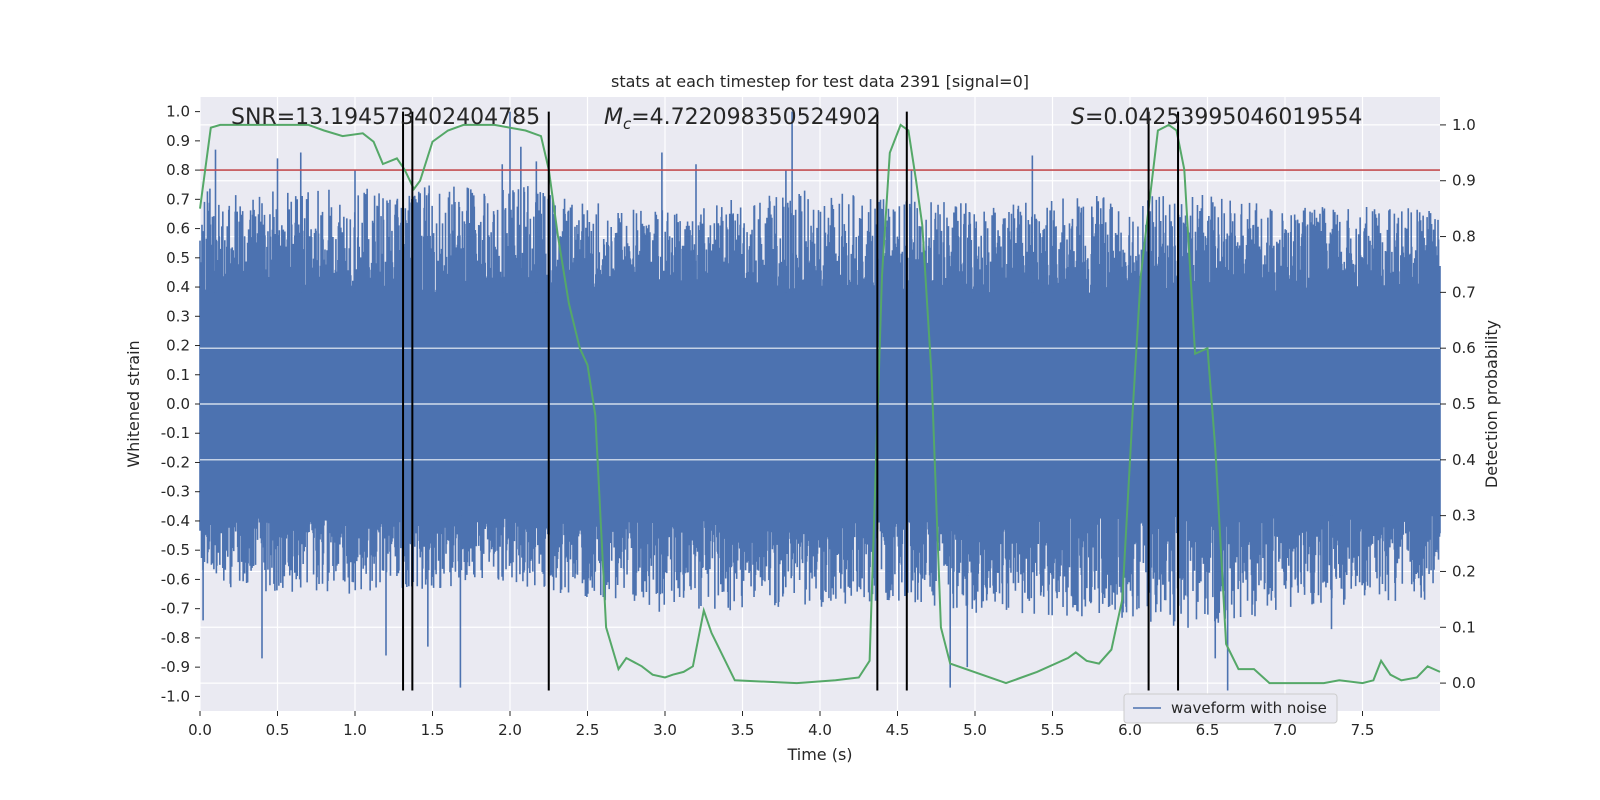 Image resolution: width=1600 pixels, height=800 pixels. What do you see at coordinates (433, 730) in the screenshot?
I see `x-tick-label: 1.5` at bounding box center [433, 730].